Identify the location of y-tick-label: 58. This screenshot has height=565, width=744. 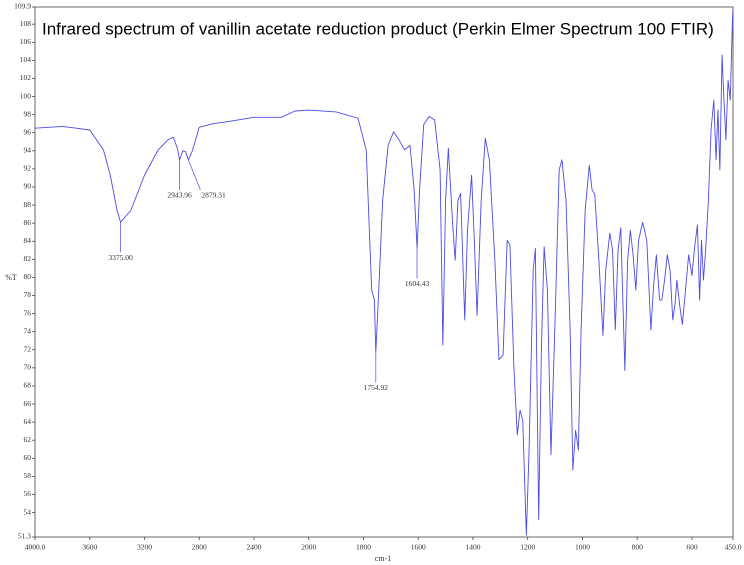
(28, 475).